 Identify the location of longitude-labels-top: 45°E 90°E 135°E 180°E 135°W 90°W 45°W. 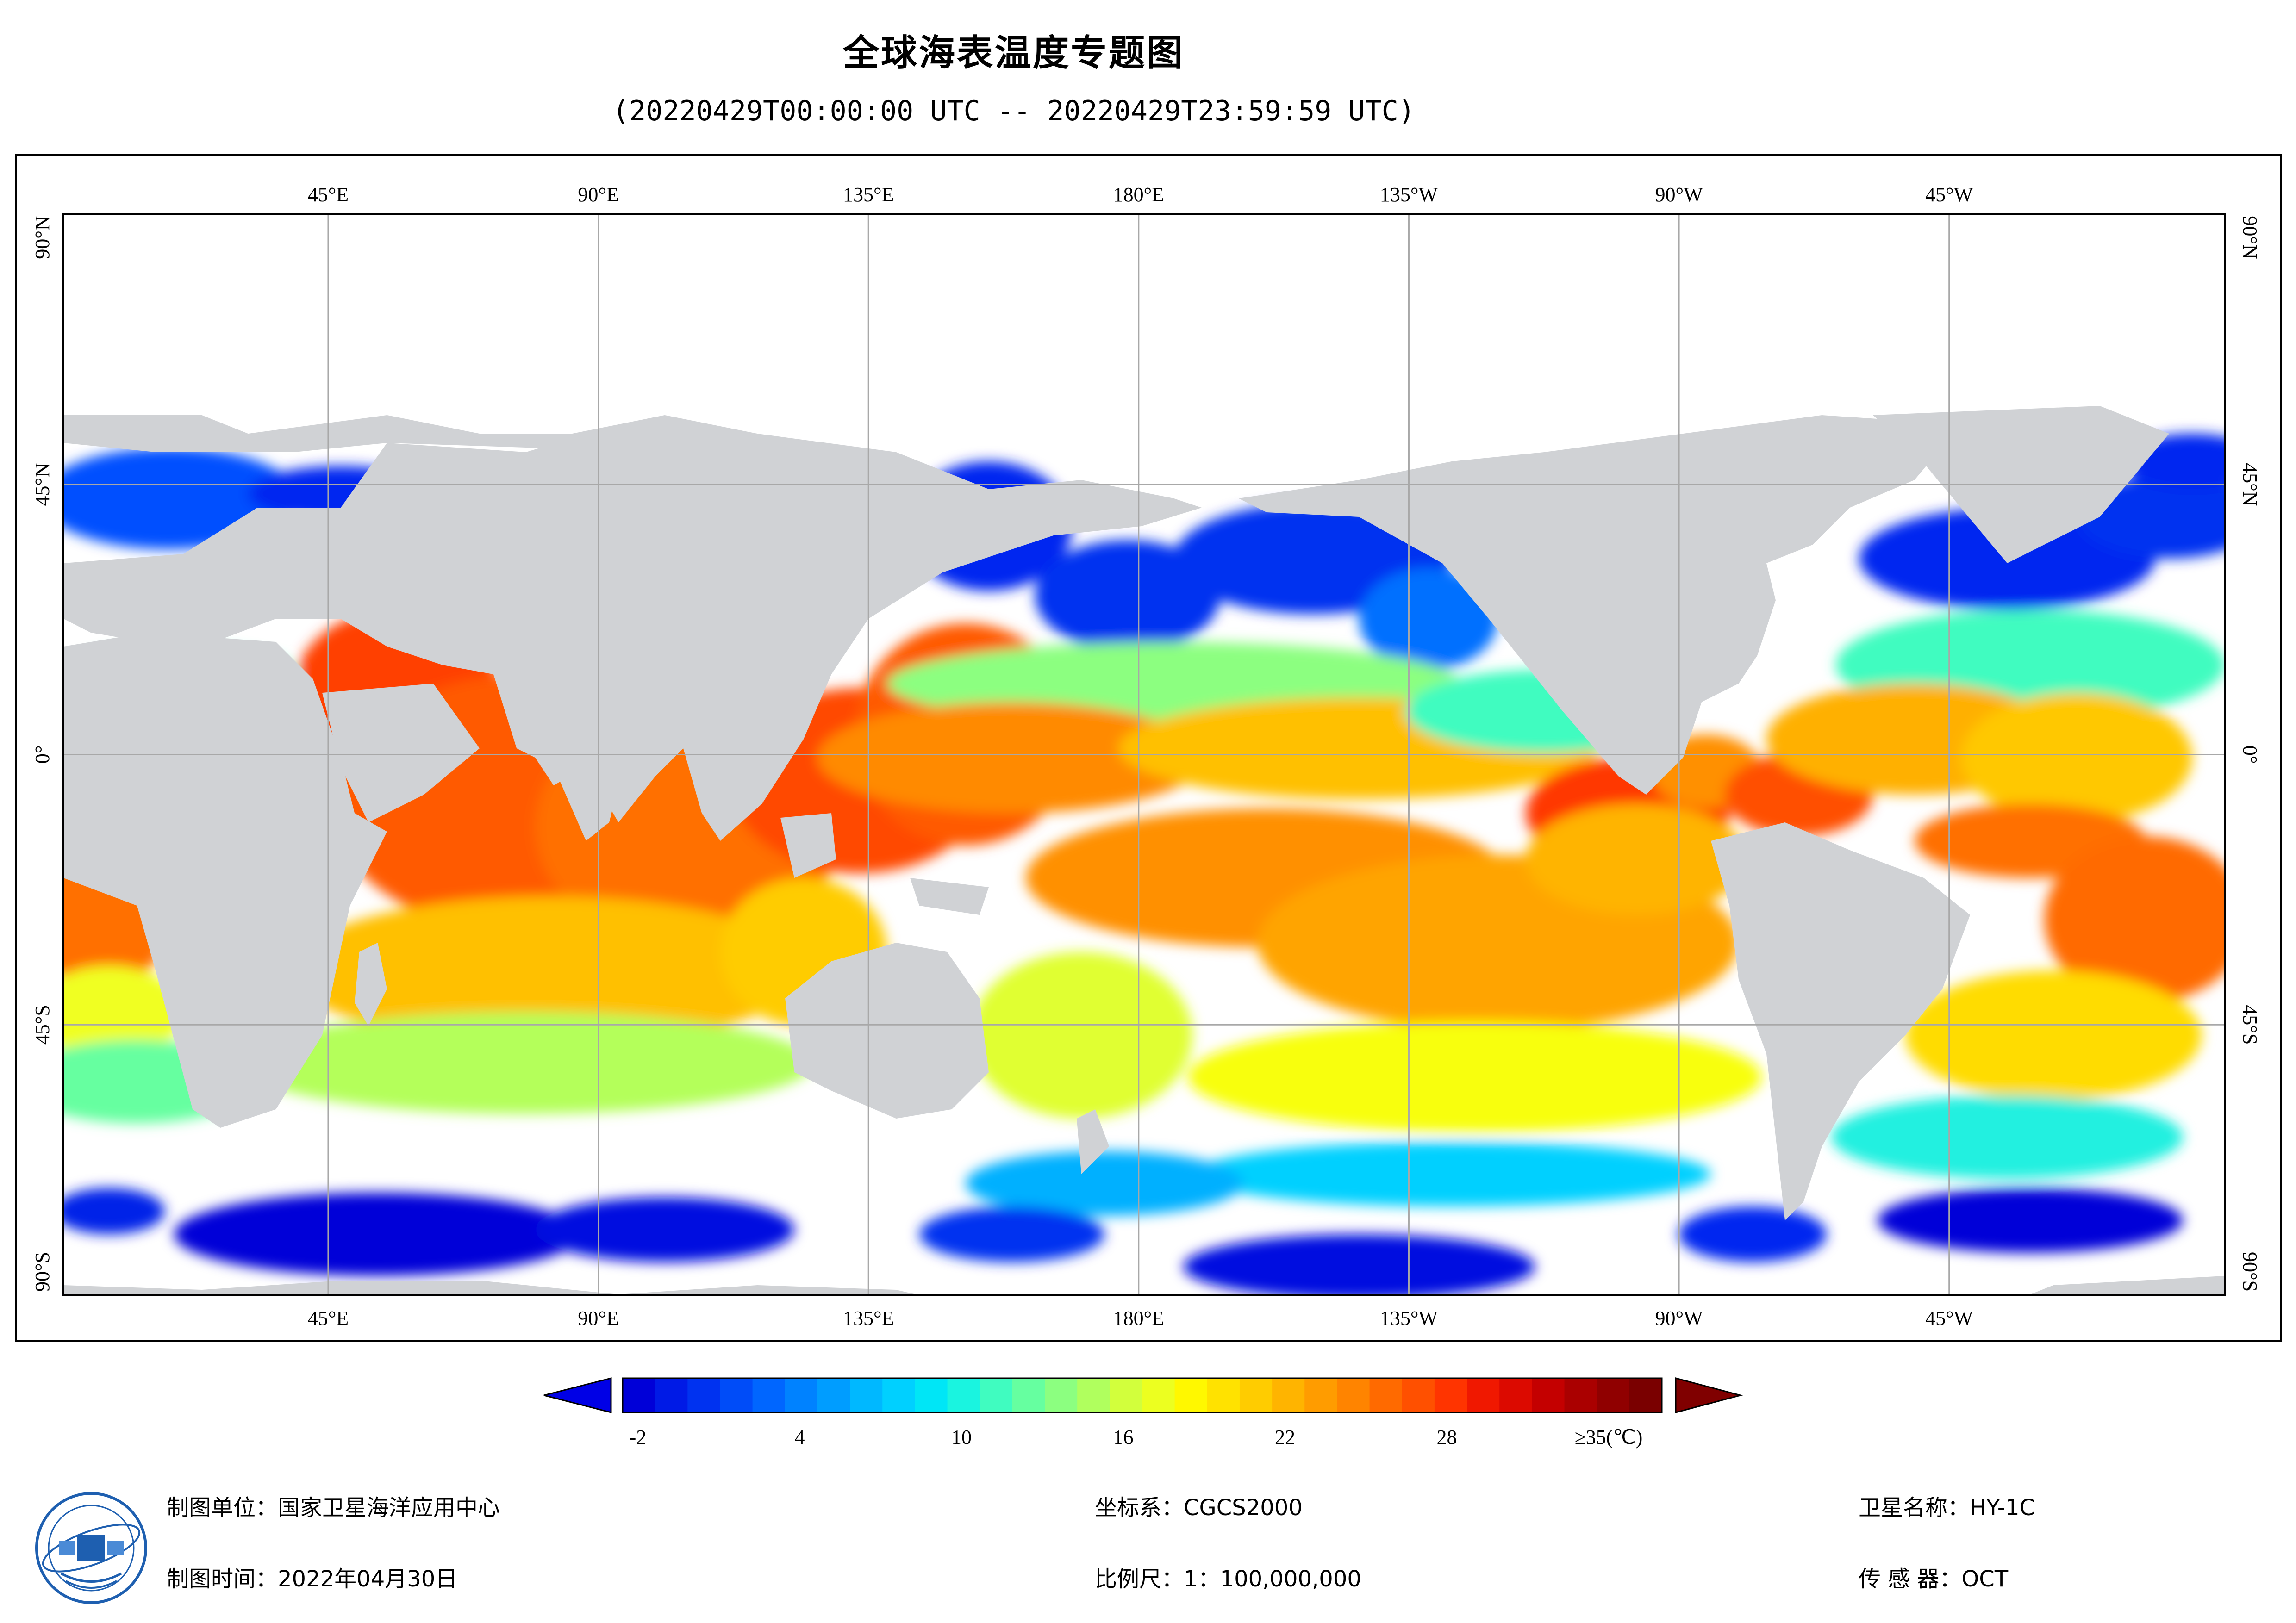
(1140, 194).